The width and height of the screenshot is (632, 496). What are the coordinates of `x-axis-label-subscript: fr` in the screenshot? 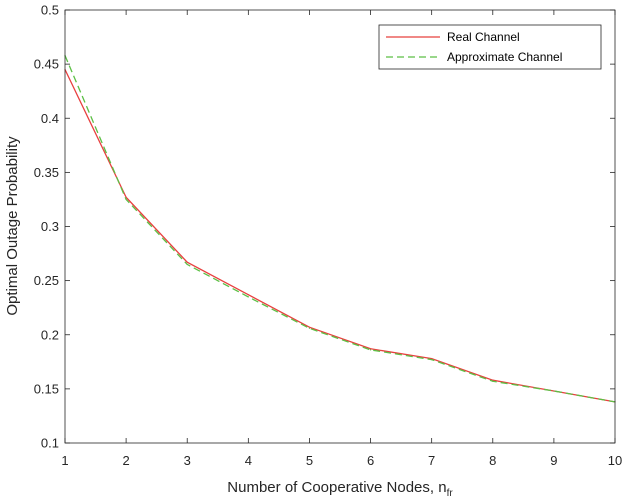 It's located at (450, 492).